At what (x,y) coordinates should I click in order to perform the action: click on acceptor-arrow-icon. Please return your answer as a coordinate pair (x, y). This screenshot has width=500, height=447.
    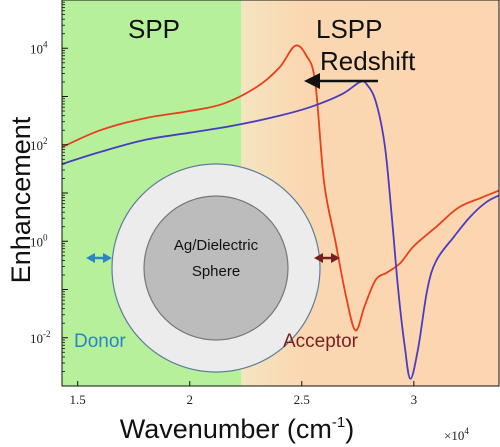
    Looking at the image, I should click on (327, 258).